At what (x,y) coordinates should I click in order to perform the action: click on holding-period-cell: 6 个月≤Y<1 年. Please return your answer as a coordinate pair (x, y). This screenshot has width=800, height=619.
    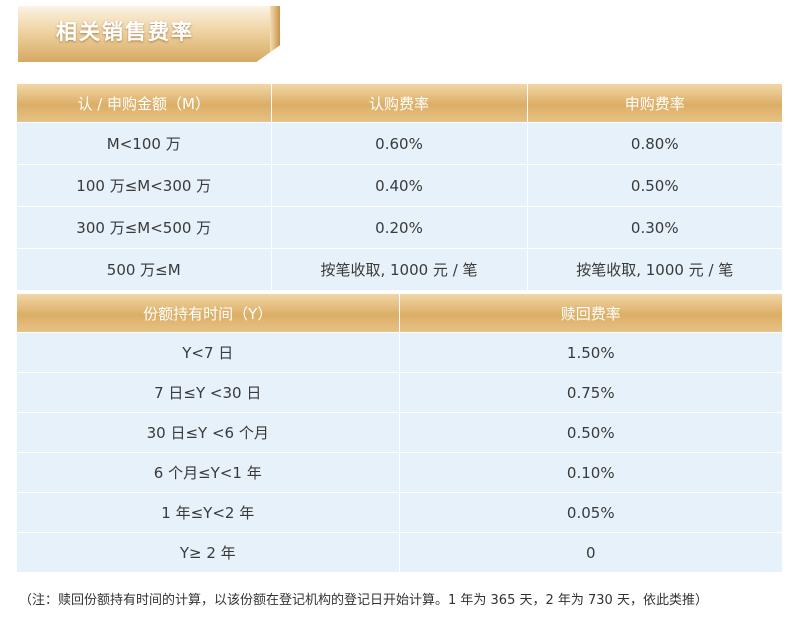
    Looking at the image, I should click on (208, 472).